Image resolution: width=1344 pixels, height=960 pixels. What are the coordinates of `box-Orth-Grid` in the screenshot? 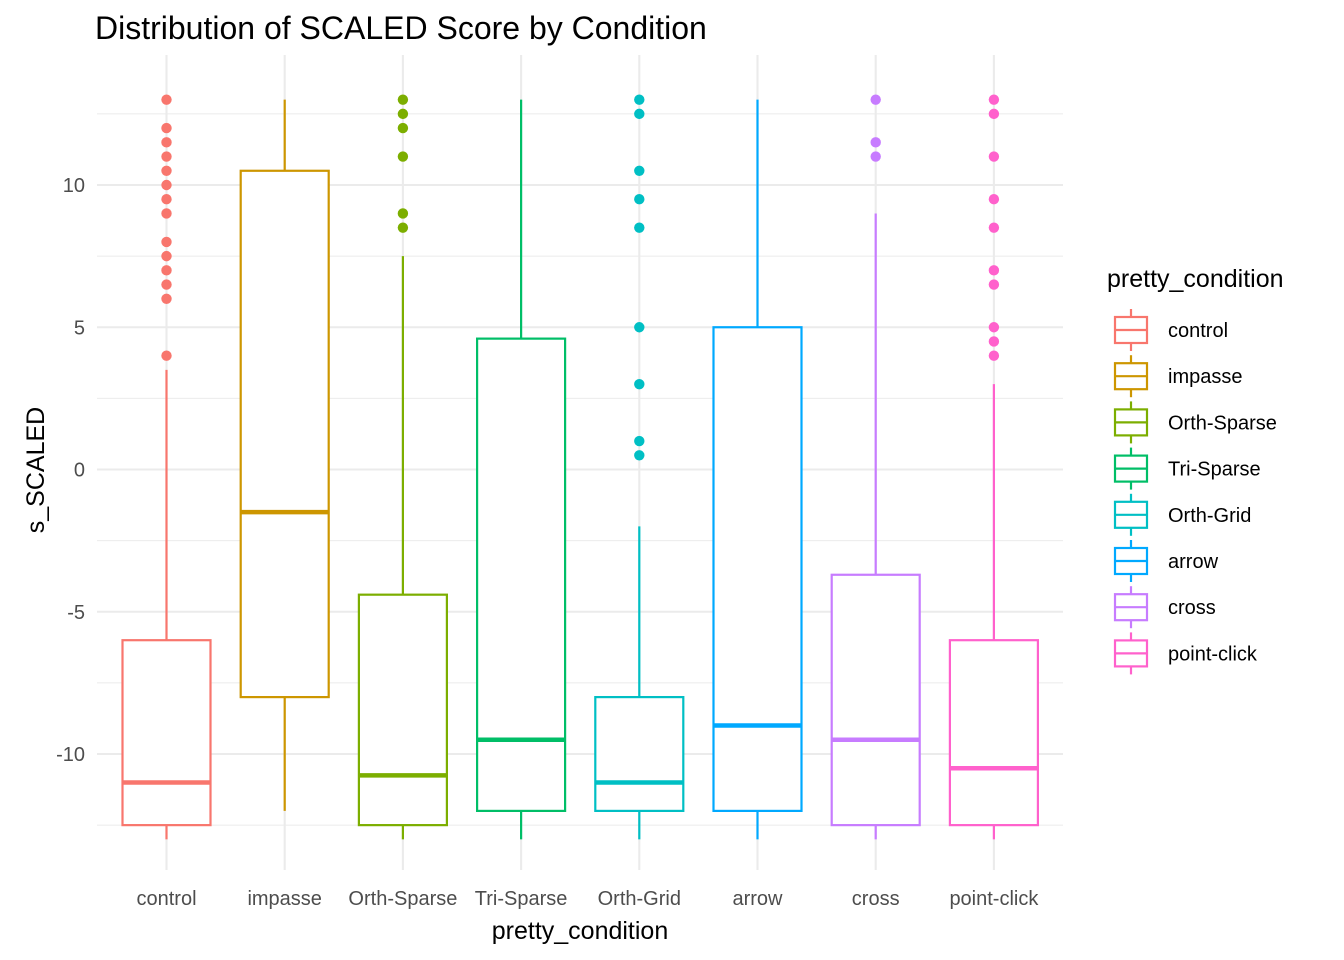 It's located at (639, 467).